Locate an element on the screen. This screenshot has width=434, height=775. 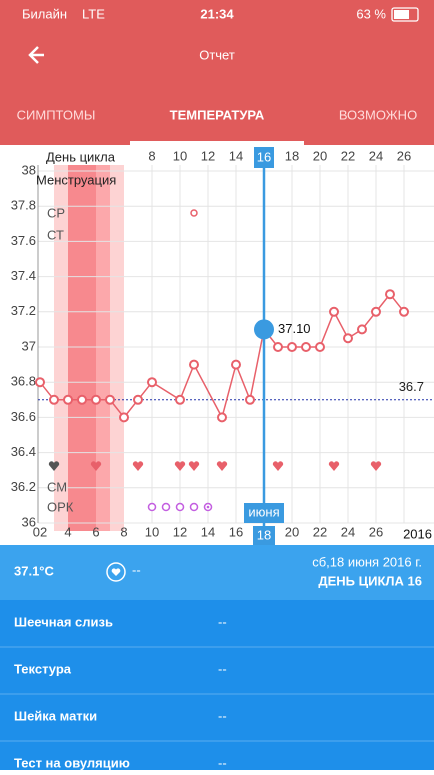
y-tick-label: 36 is located at coordinates (29, 521).